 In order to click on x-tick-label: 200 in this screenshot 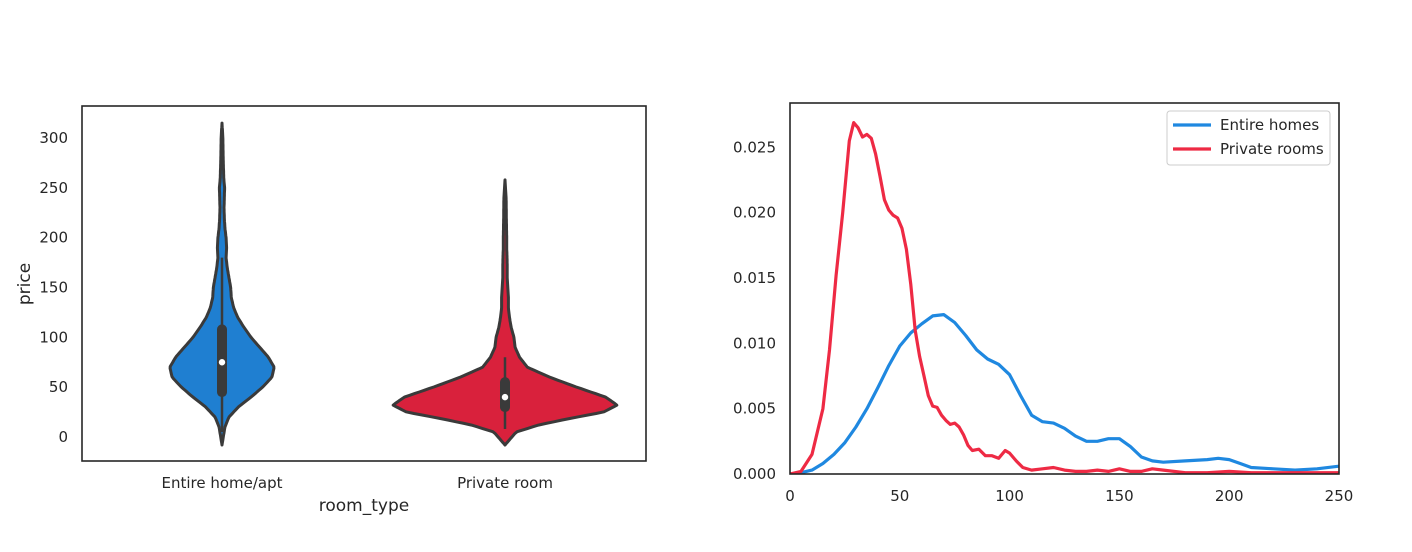, I will do `click(1229, 496)`.